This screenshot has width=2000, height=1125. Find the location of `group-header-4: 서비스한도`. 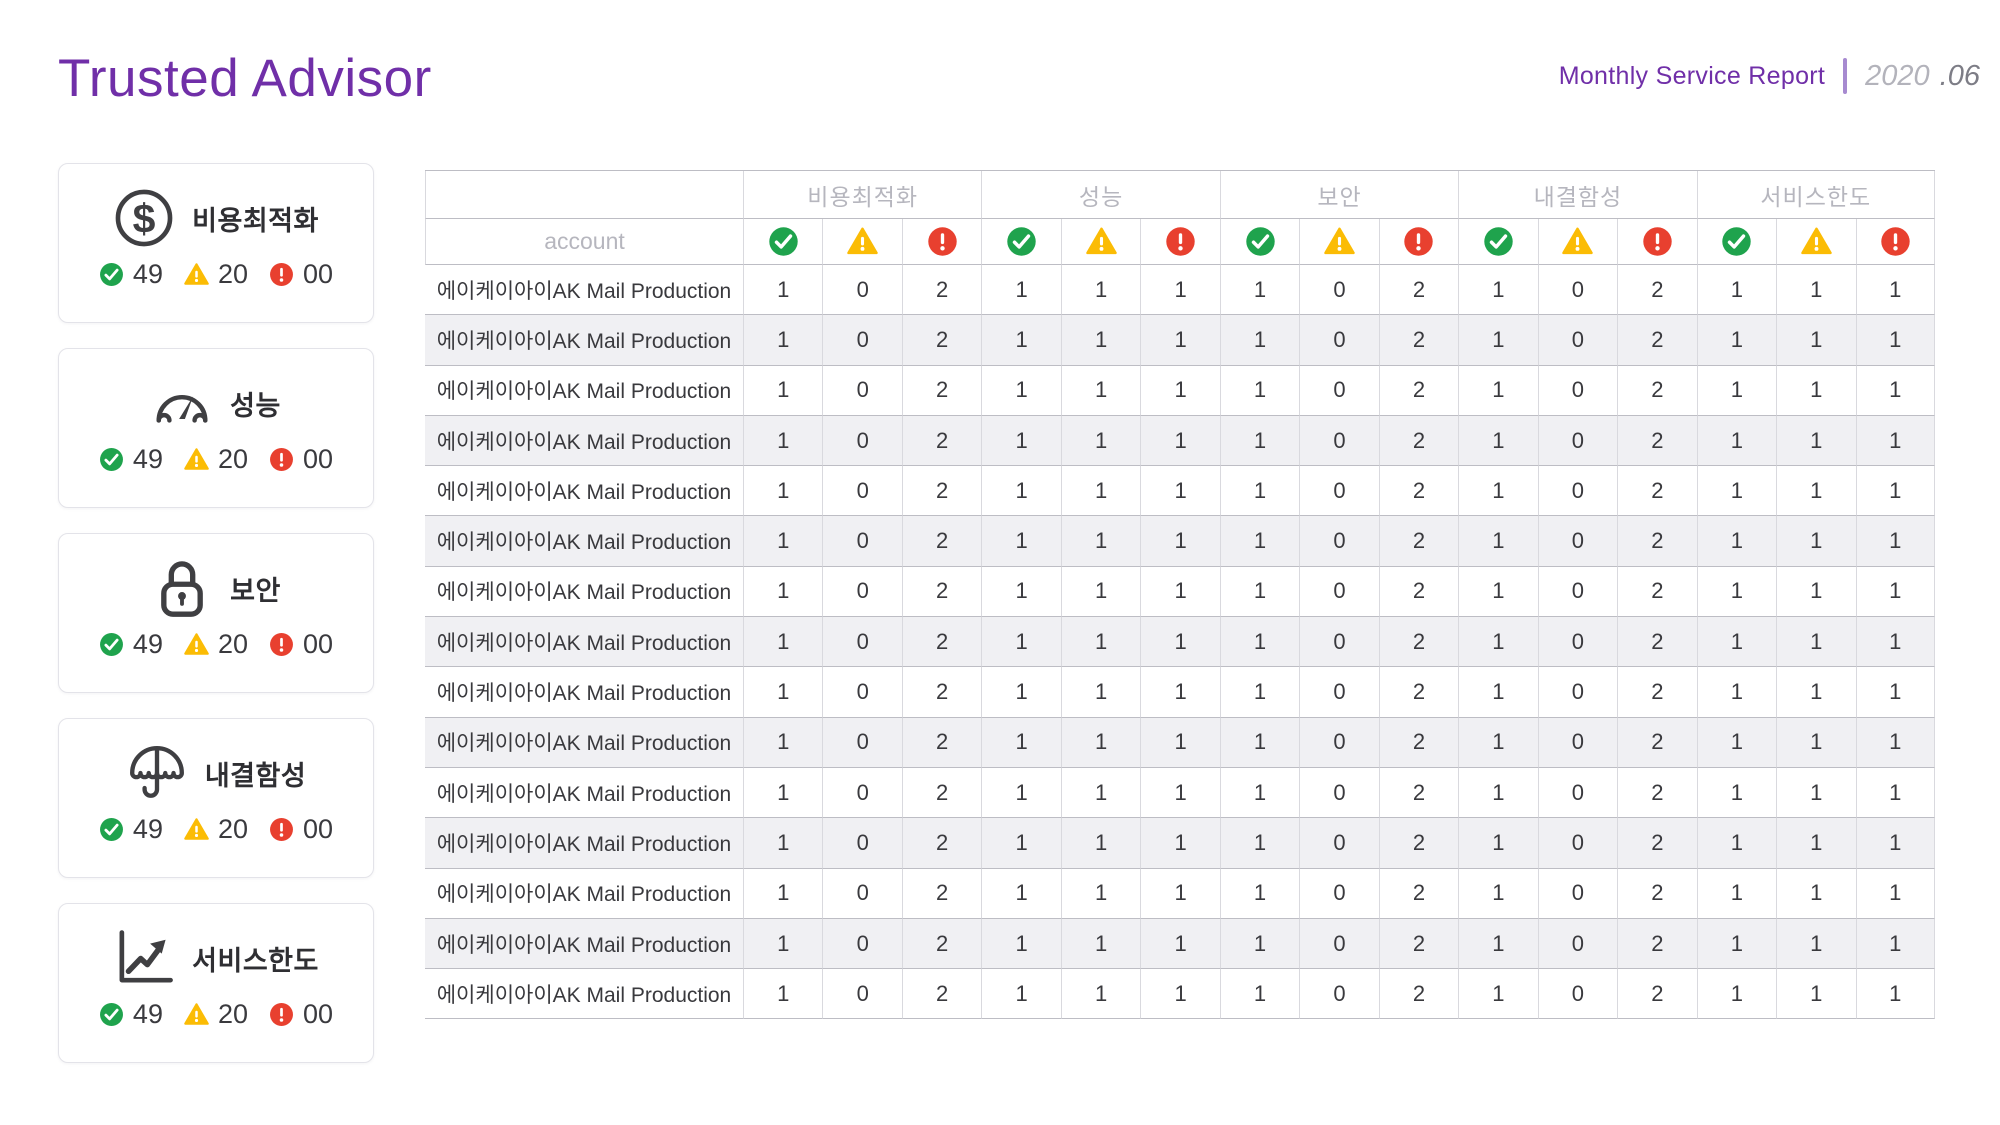

group-header-4: 서비스한도 is located at coordinates (1815, 195).